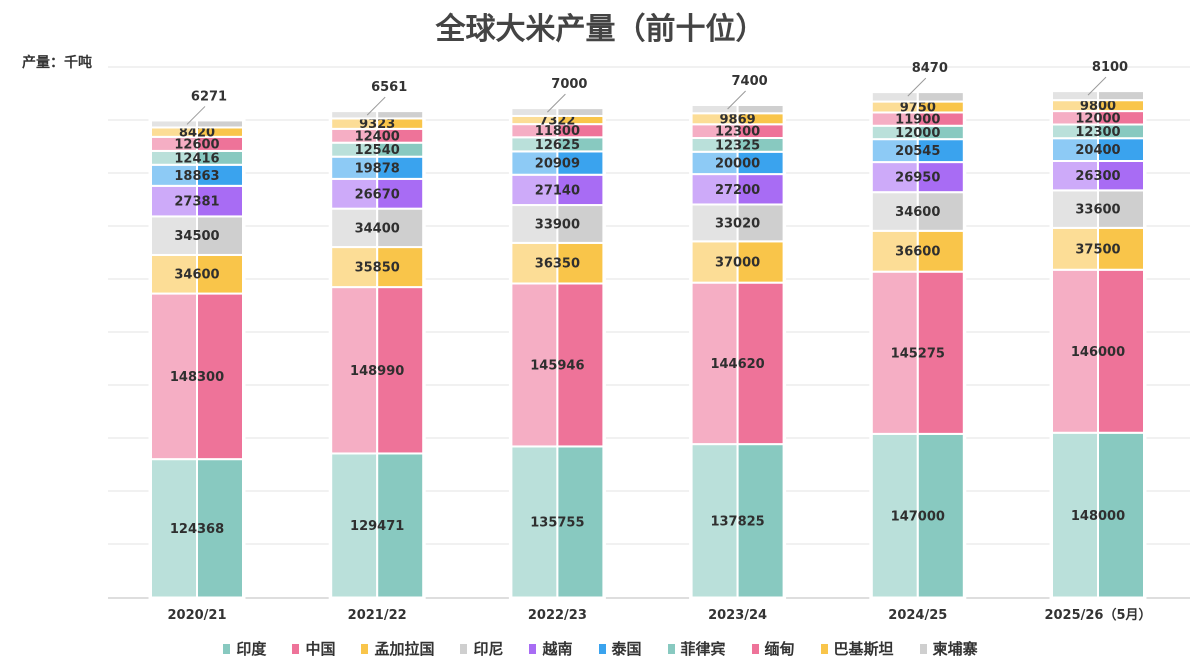  I want to click on legend-item: 孟加拉国, so click(397, 648).